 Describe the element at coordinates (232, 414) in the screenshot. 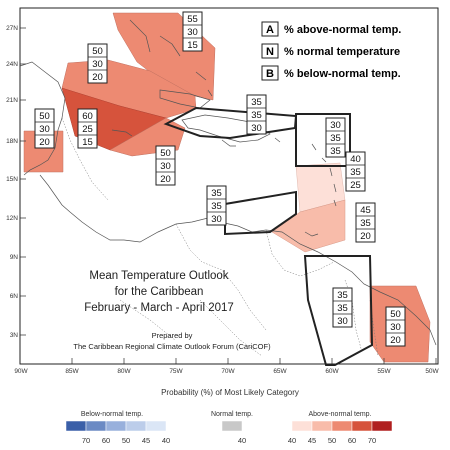

I see `legend-normal-label: Normal temp.` at that location.